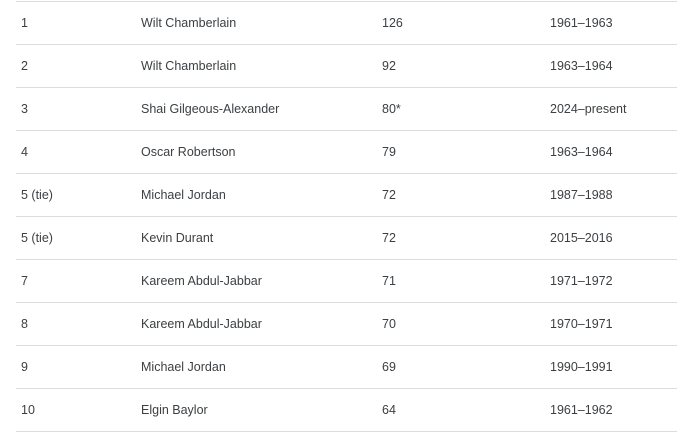 This screenshot has width=689, height=432. What do you see at coordinates (256, 109) in the screenshot?
I see `player-cell: Shai Gilgeous-Alexander` at bounding box center [256, 109].